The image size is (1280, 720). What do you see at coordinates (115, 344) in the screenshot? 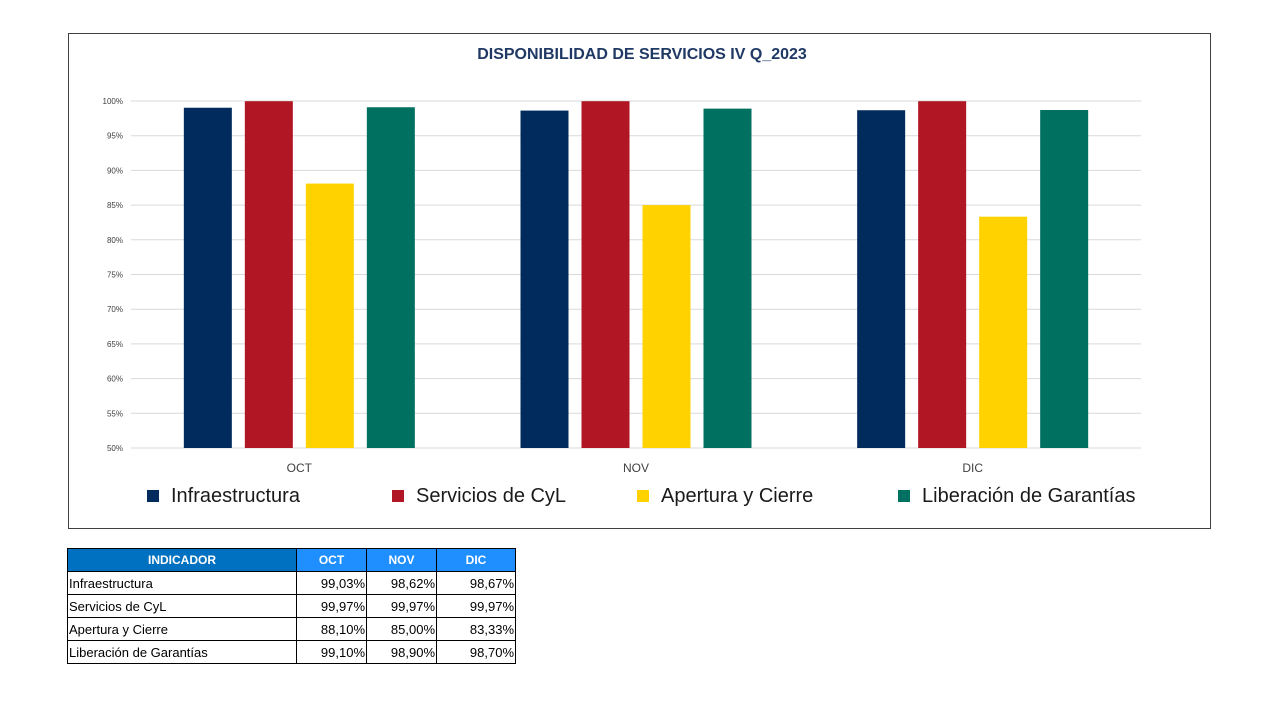
I see `y-tick-label: 65%` at bounding box center [115, 344].